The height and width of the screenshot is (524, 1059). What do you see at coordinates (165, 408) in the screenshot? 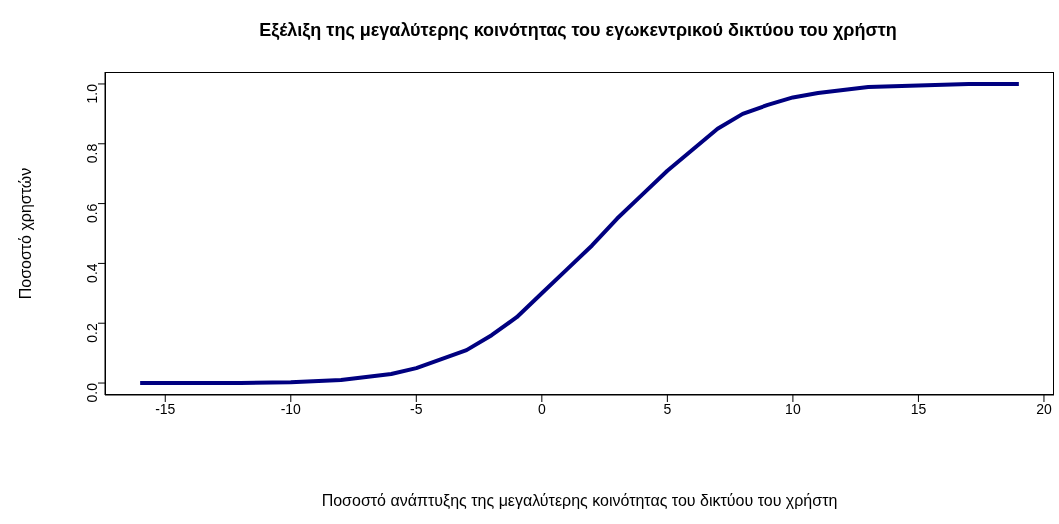
I see `x-tick-label: -15` at bounding box center [165, 408].